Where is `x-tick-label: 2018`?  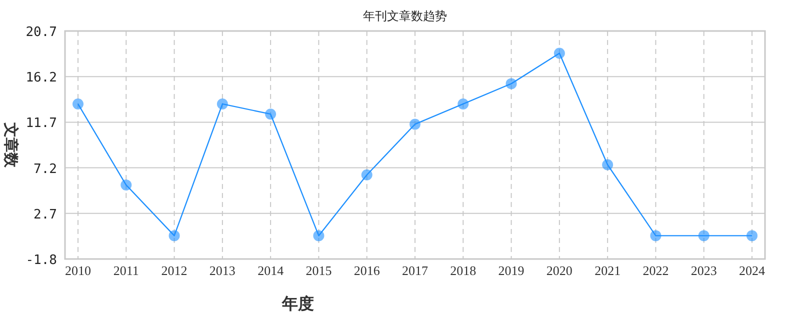
x-tick-label: 2018 is located at coordinates (463, 270).